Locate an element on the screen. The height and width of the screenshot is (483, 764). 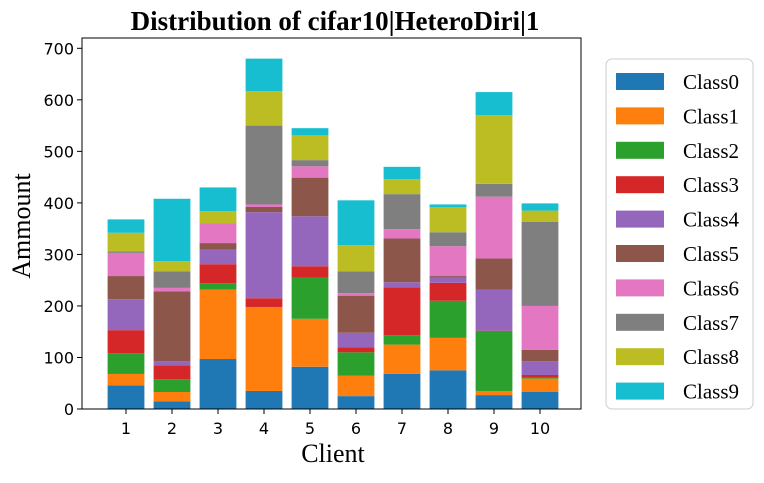
legend-label: Class7 is located at coordinates (711, 323).